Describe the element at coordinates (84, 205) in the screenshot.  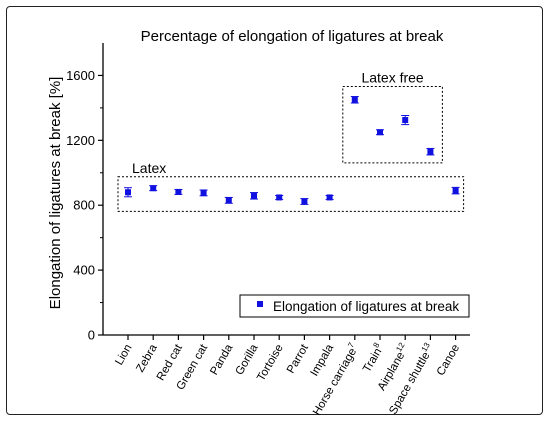
I see `y-tick-label: 800` at that location.